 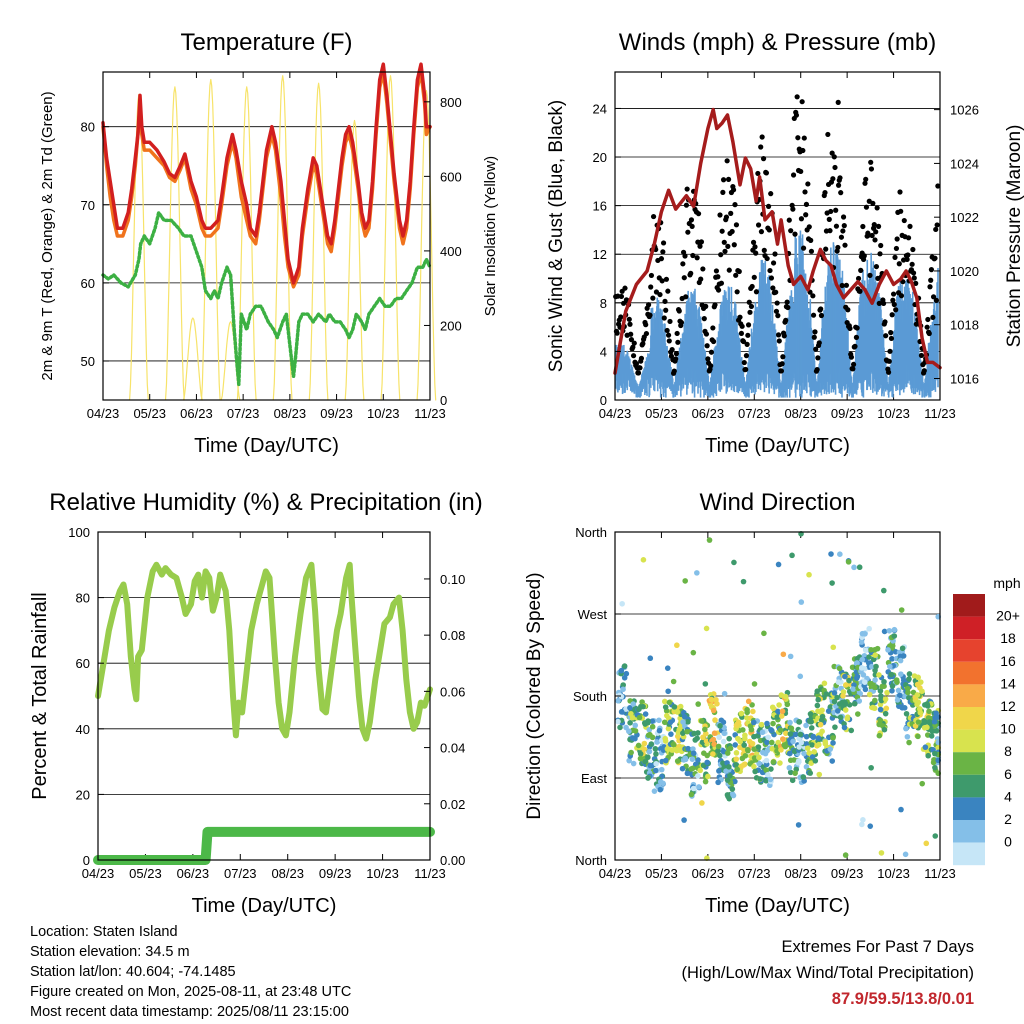 What do you see at coordinates (452, 860) in the screenshot?
I see `humidity-y2tick-label: 0.00` at bounding box center [452, 860].